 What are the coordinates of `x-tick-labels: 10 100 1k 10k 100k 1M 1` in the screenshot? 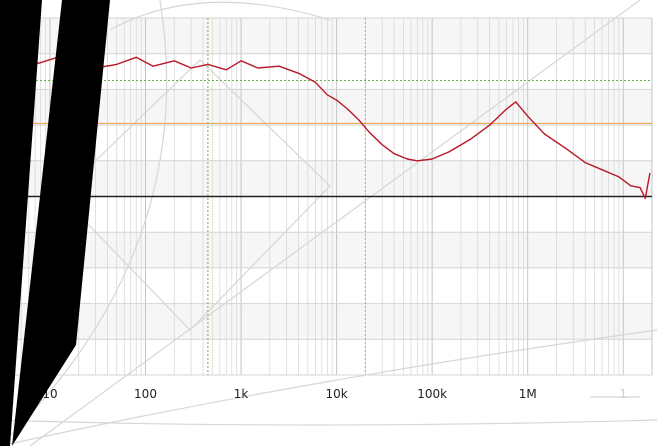 It's located at (334, 394).